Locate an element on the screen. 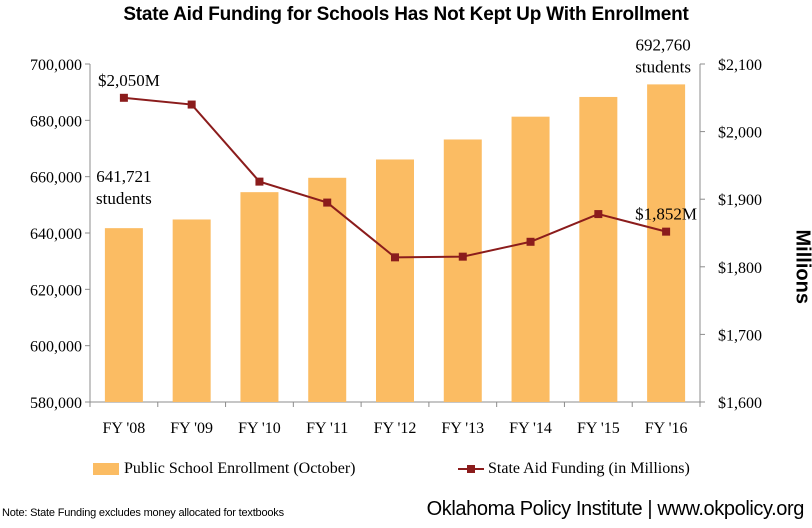  x-tick-label: FY '15 is located at coordinates (598, 428).